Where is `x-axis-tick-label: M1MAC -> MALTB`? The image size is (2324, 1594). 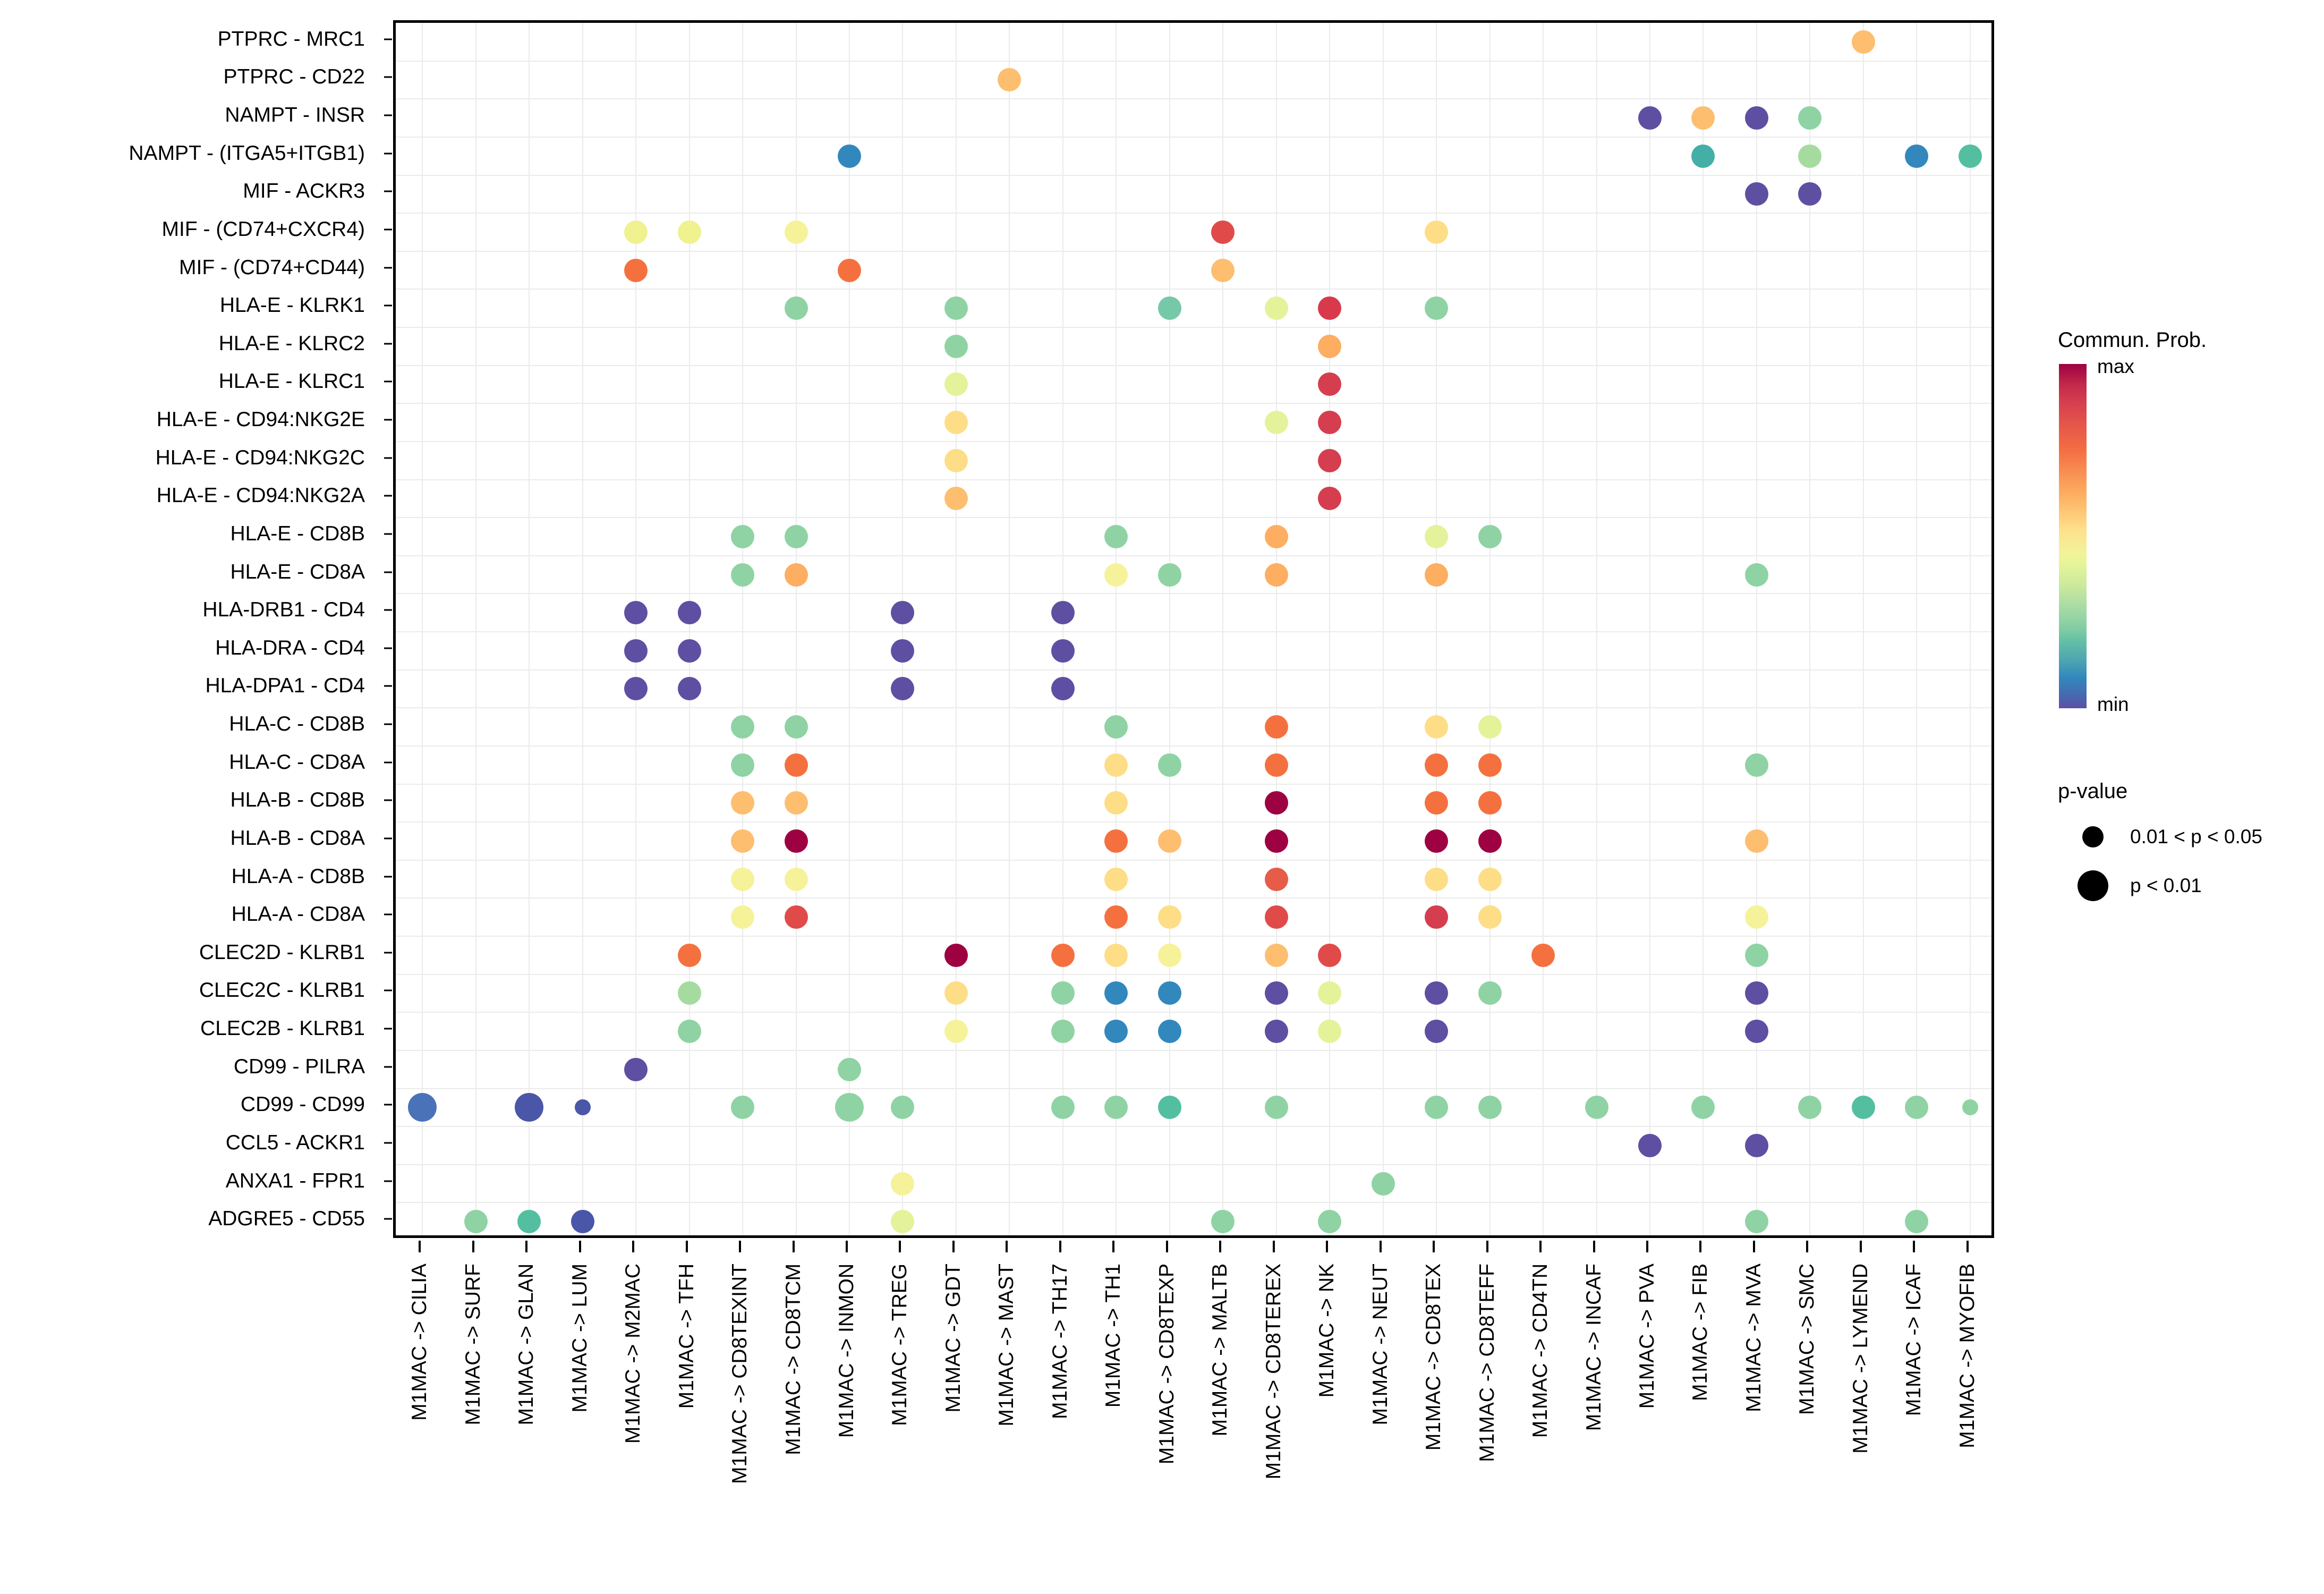
x-axis-tick-label: M1MAC -> MALTB is located at coordinates (1220, 1350).